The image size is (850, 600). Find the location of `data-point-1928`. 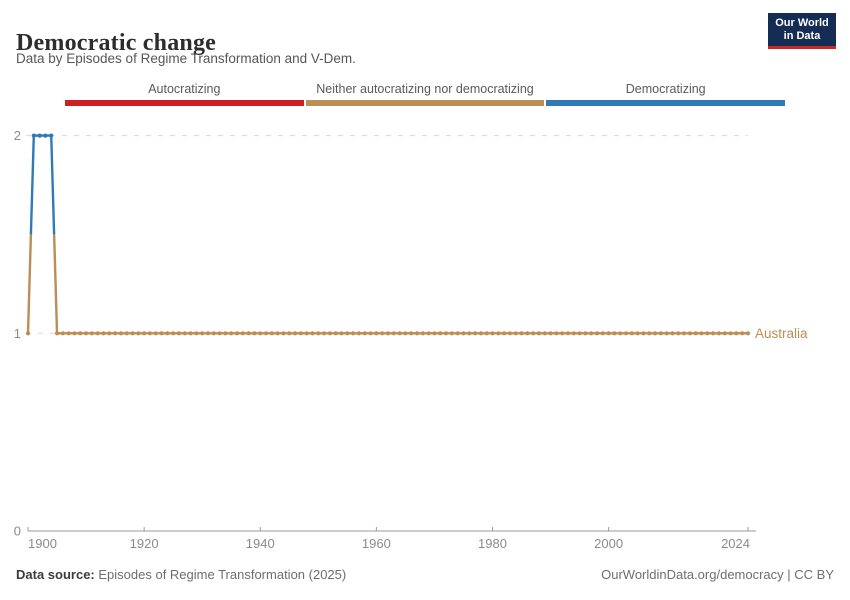

data-point-1928 is located at coordinates (190, 333).